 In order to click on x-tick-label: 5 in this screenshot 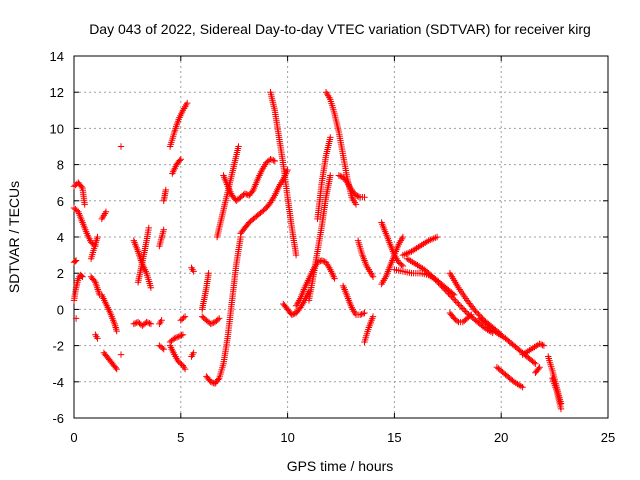, I will do `click(180, 437)`.